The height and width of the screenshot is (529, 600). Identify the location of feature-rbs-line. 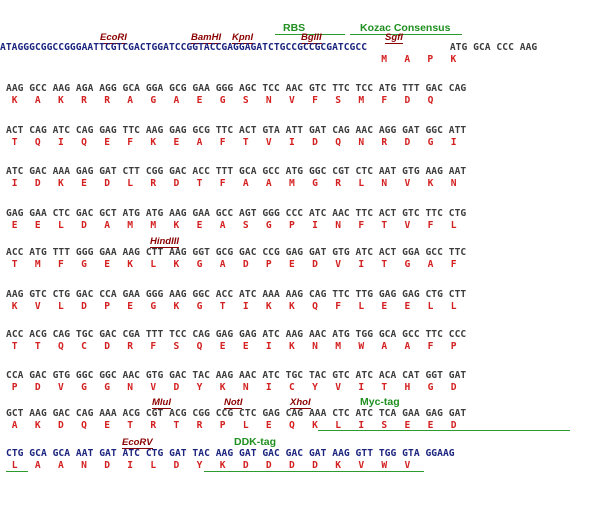
(310, 34).